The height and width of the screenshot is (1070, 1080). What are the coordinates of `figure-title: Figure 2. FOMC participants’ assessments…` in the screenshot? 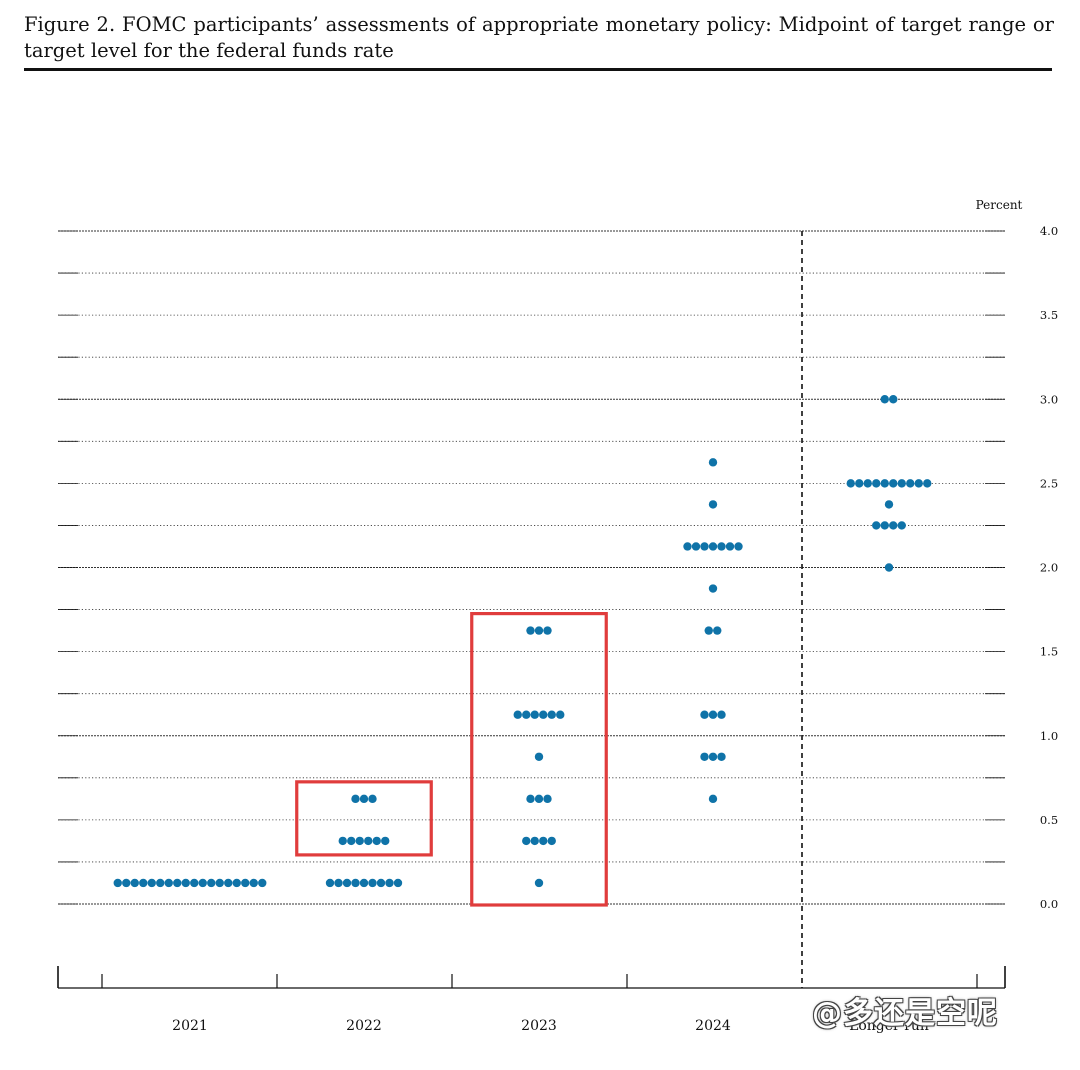 It's located at (539, 37).